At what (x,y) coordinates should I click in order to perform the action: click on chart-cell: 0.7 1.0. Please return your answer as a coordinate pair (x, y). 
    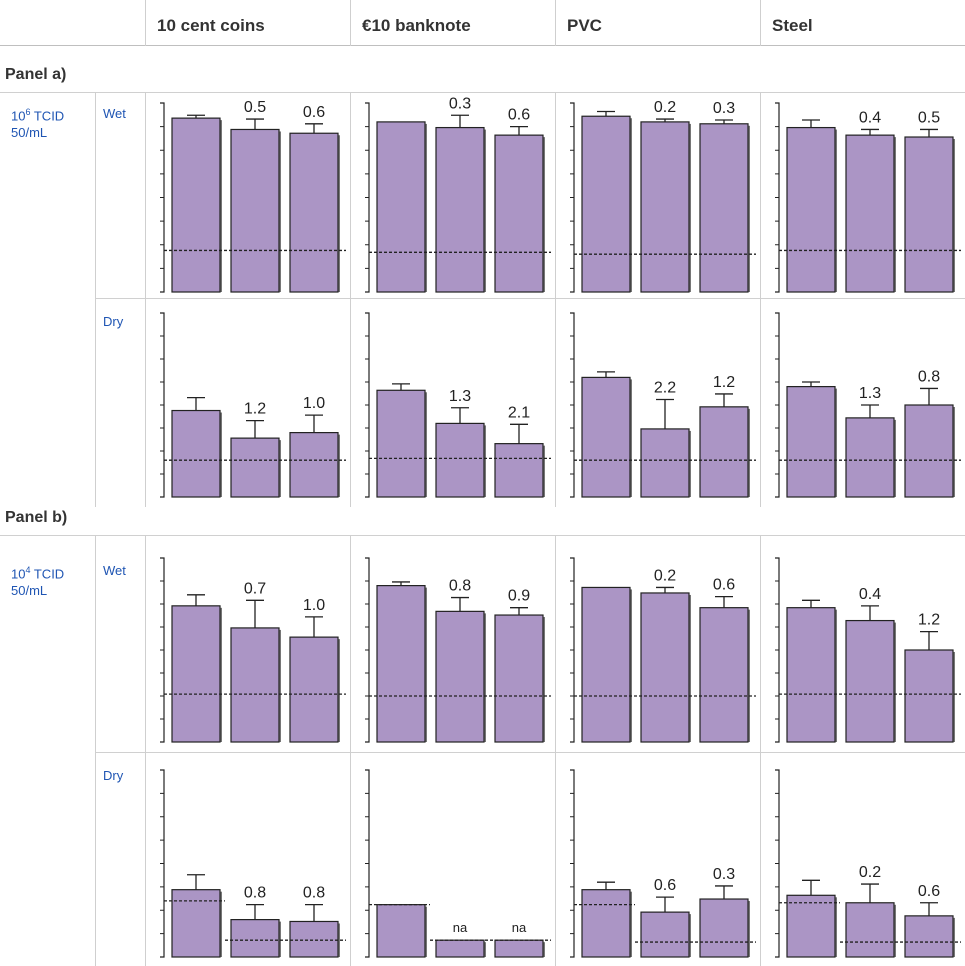
    Looking at the image, I should click on (253, 650).